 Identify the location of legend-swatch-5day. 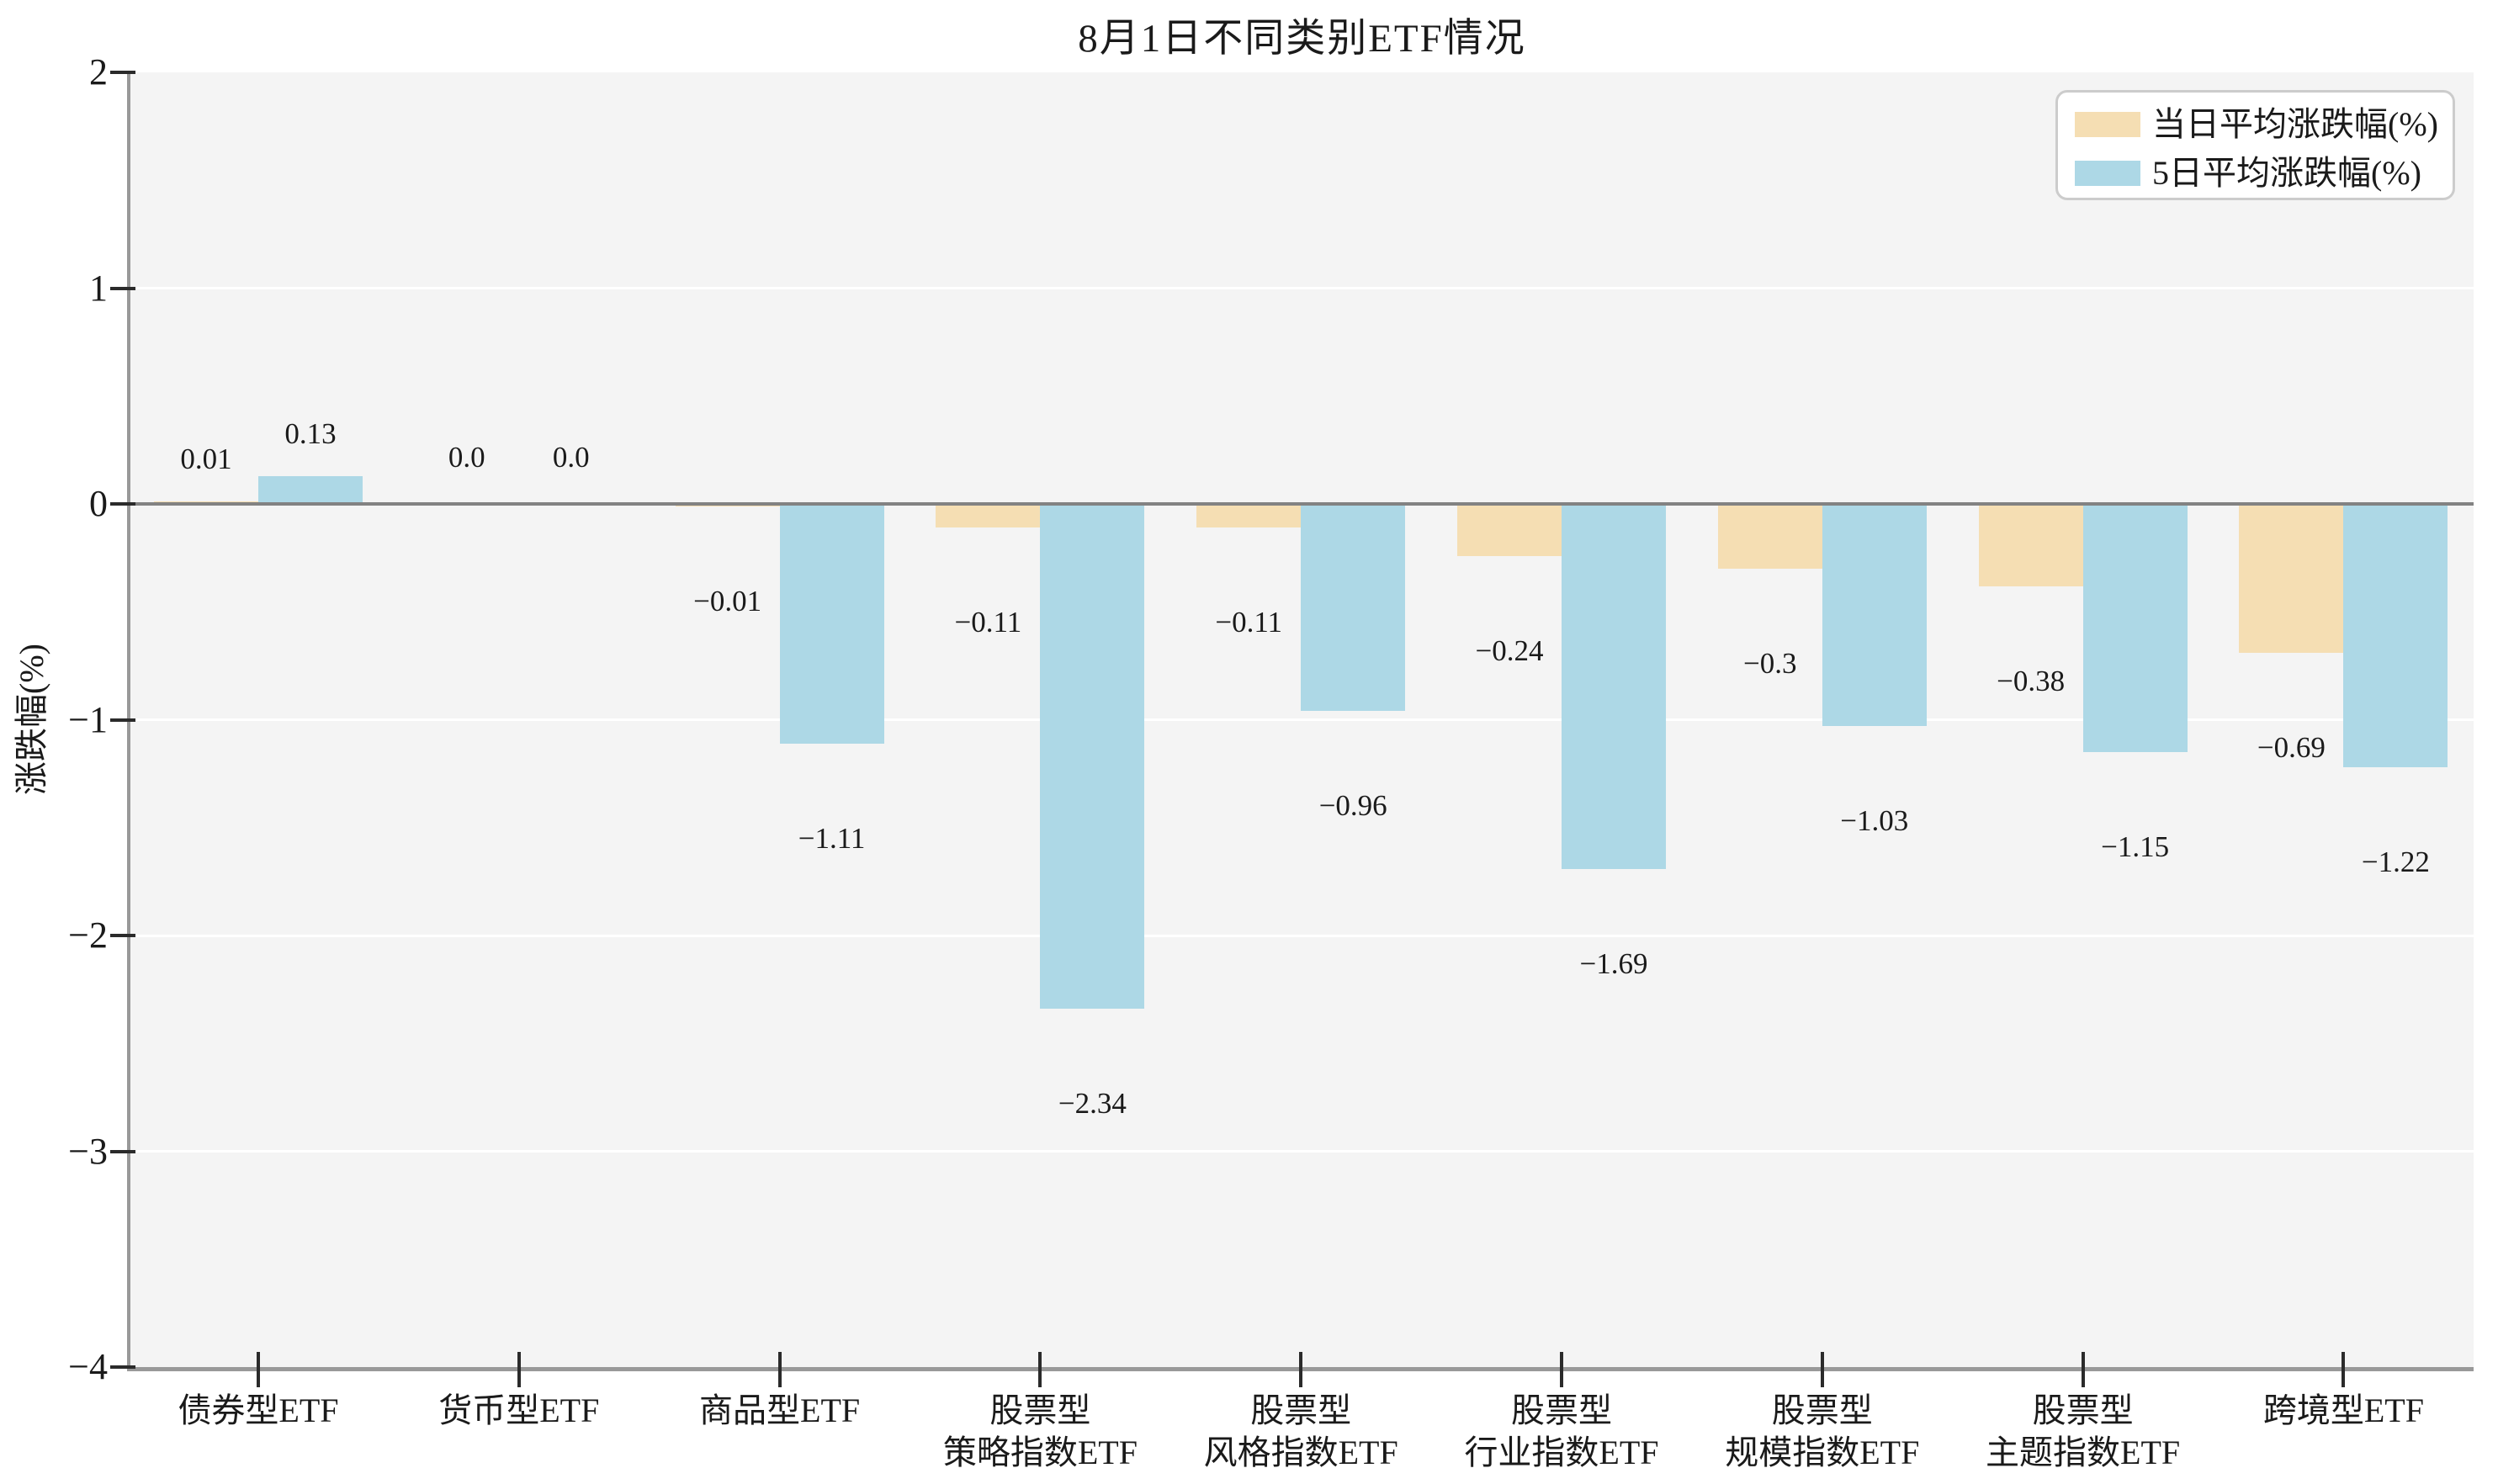
(2107, 173).